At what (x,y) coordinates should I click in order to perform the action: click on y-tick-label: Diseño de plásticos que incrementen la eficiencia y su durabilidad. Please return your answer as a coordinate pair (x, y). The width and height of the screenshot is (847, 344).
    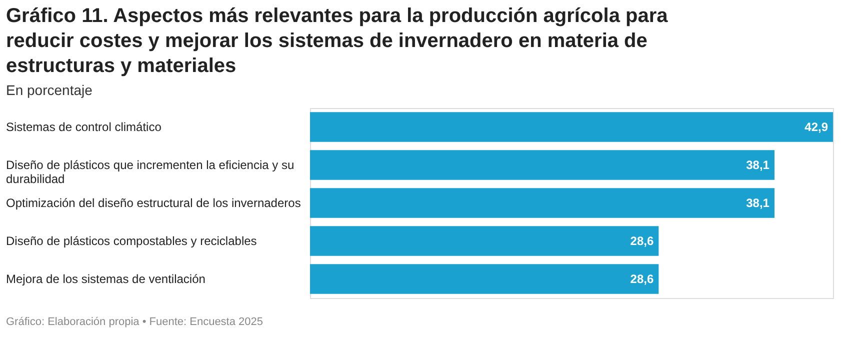
    Looking at the image, I should click on (150, 172).